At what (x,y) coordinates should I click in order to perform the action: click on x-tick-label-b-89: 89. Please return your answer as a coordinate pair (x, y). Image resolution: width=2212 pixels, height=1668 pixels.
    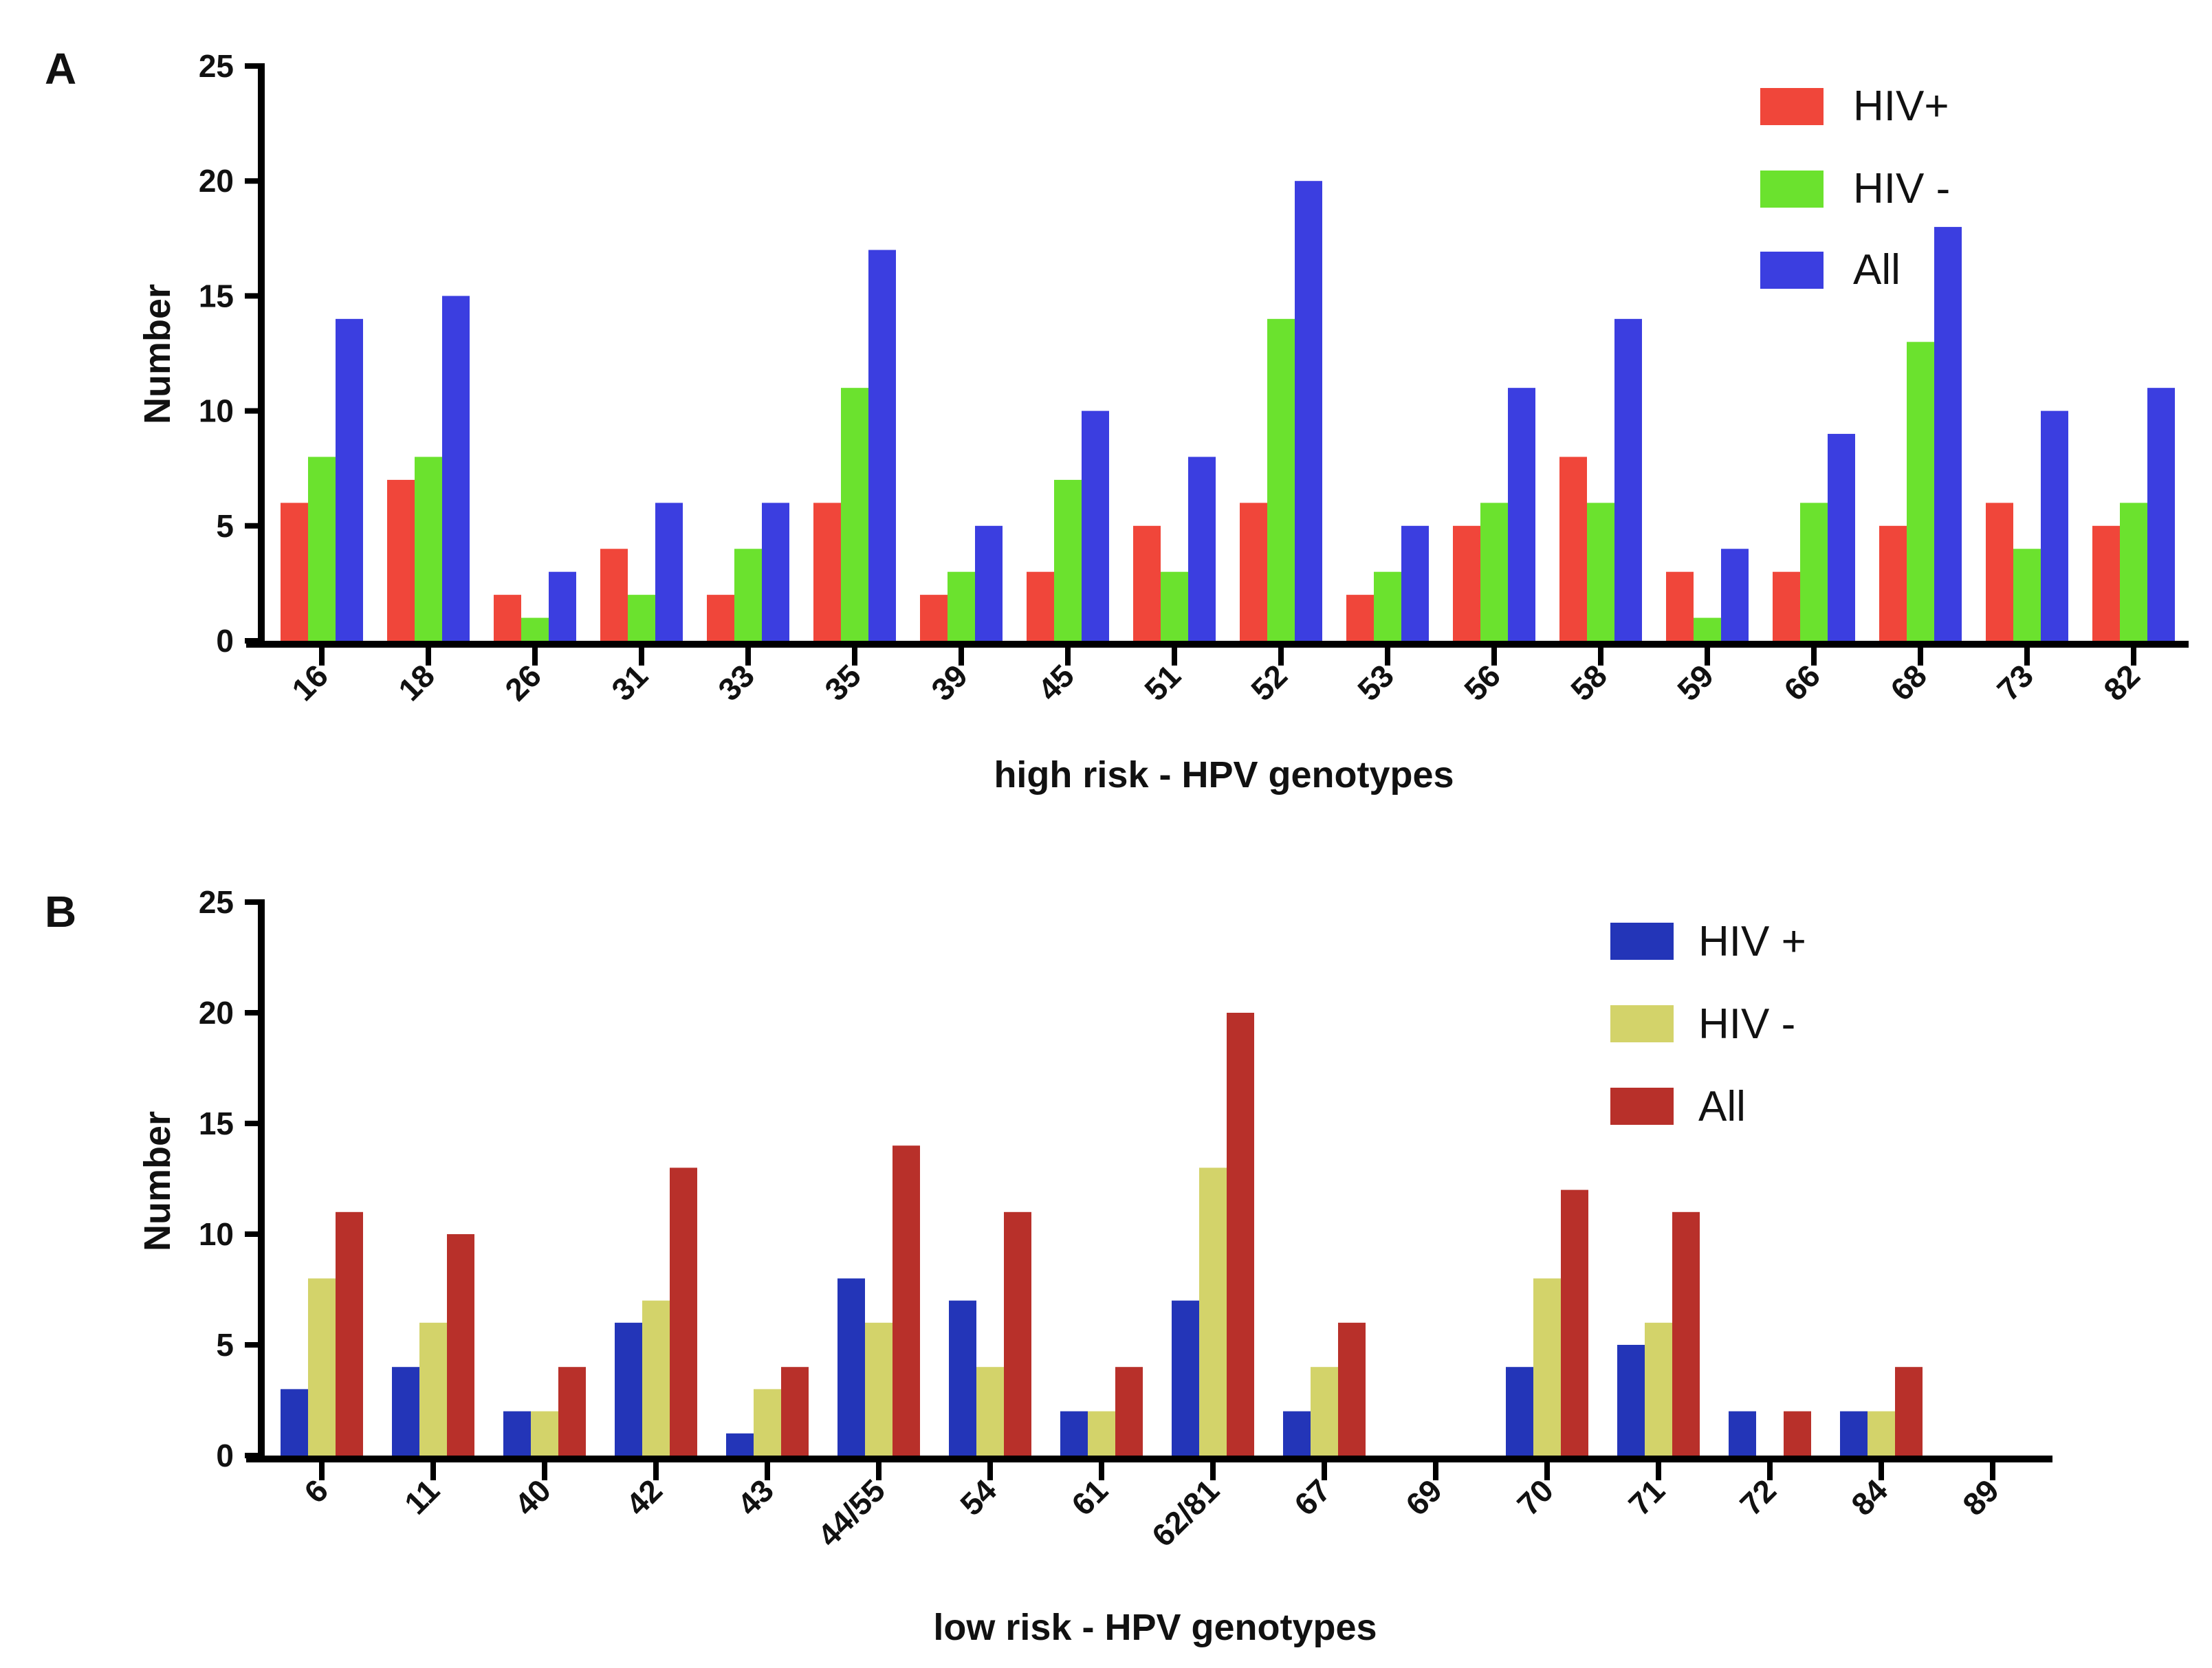
    Looking at the image, I should click on (1981, 1497).